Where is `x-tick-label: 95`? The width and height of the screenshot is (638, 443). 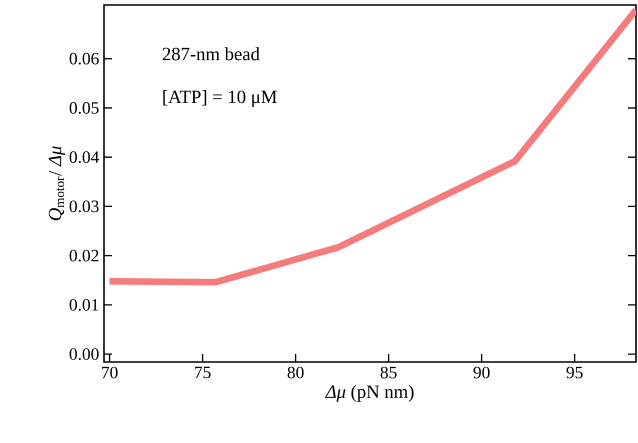
x-tick-label: 95 is located at coordinates (574, 372).